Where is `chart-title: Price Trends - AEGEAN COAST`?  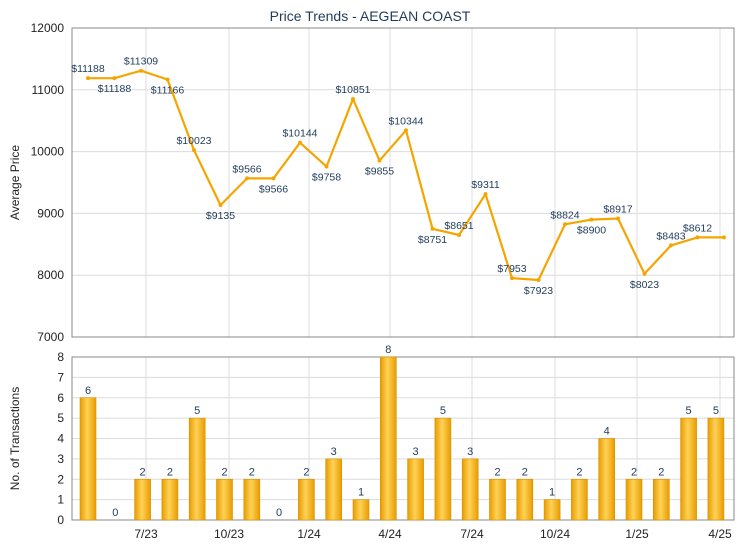
chart-title: Price Trends - AEGEAN COAST is located at coordinates (370, 16).